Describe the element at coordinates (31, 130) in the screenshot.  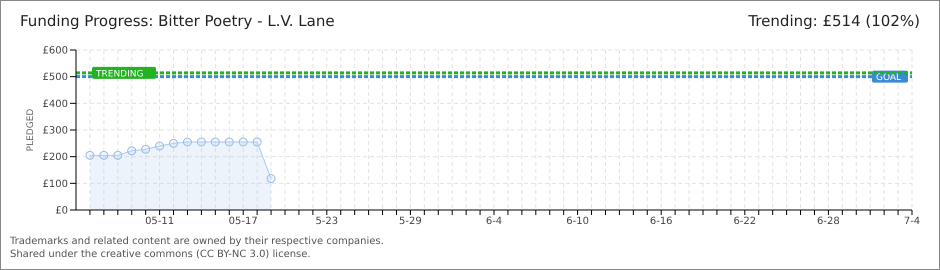
I see `y-axis-title: PLEDGED` at that location.